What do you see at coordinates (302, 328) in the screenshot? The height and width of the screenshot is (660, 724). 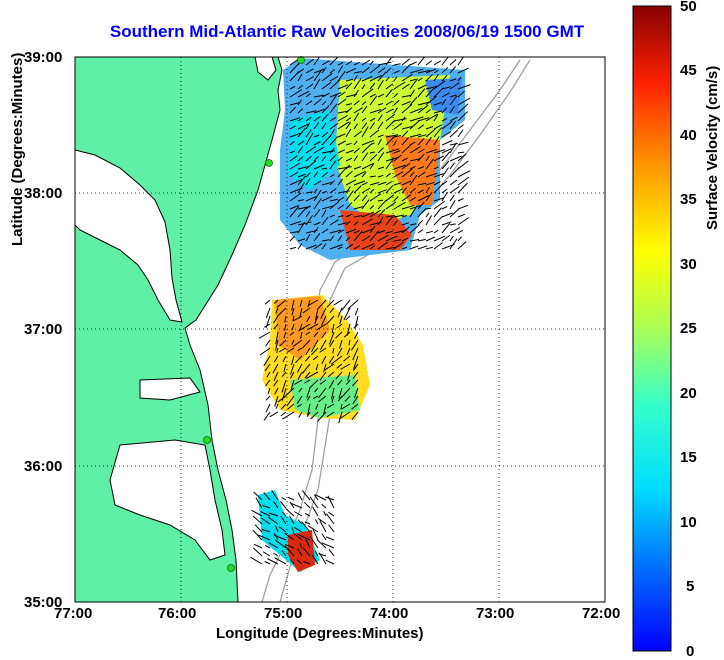 I see `velocity-region-strong` at bounding box center [302, 328].